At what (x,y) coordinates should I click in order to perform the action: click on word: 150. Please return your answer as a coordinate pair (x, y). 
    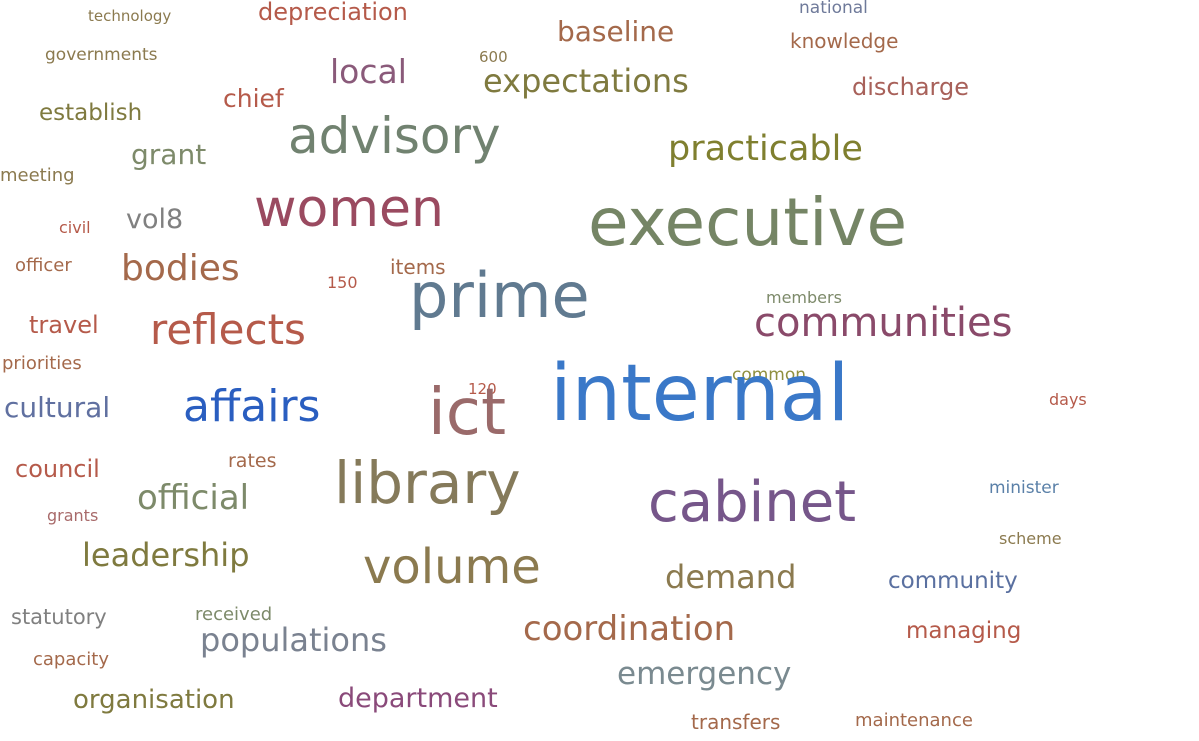
    Looking at the image, I should click on (342, 282).